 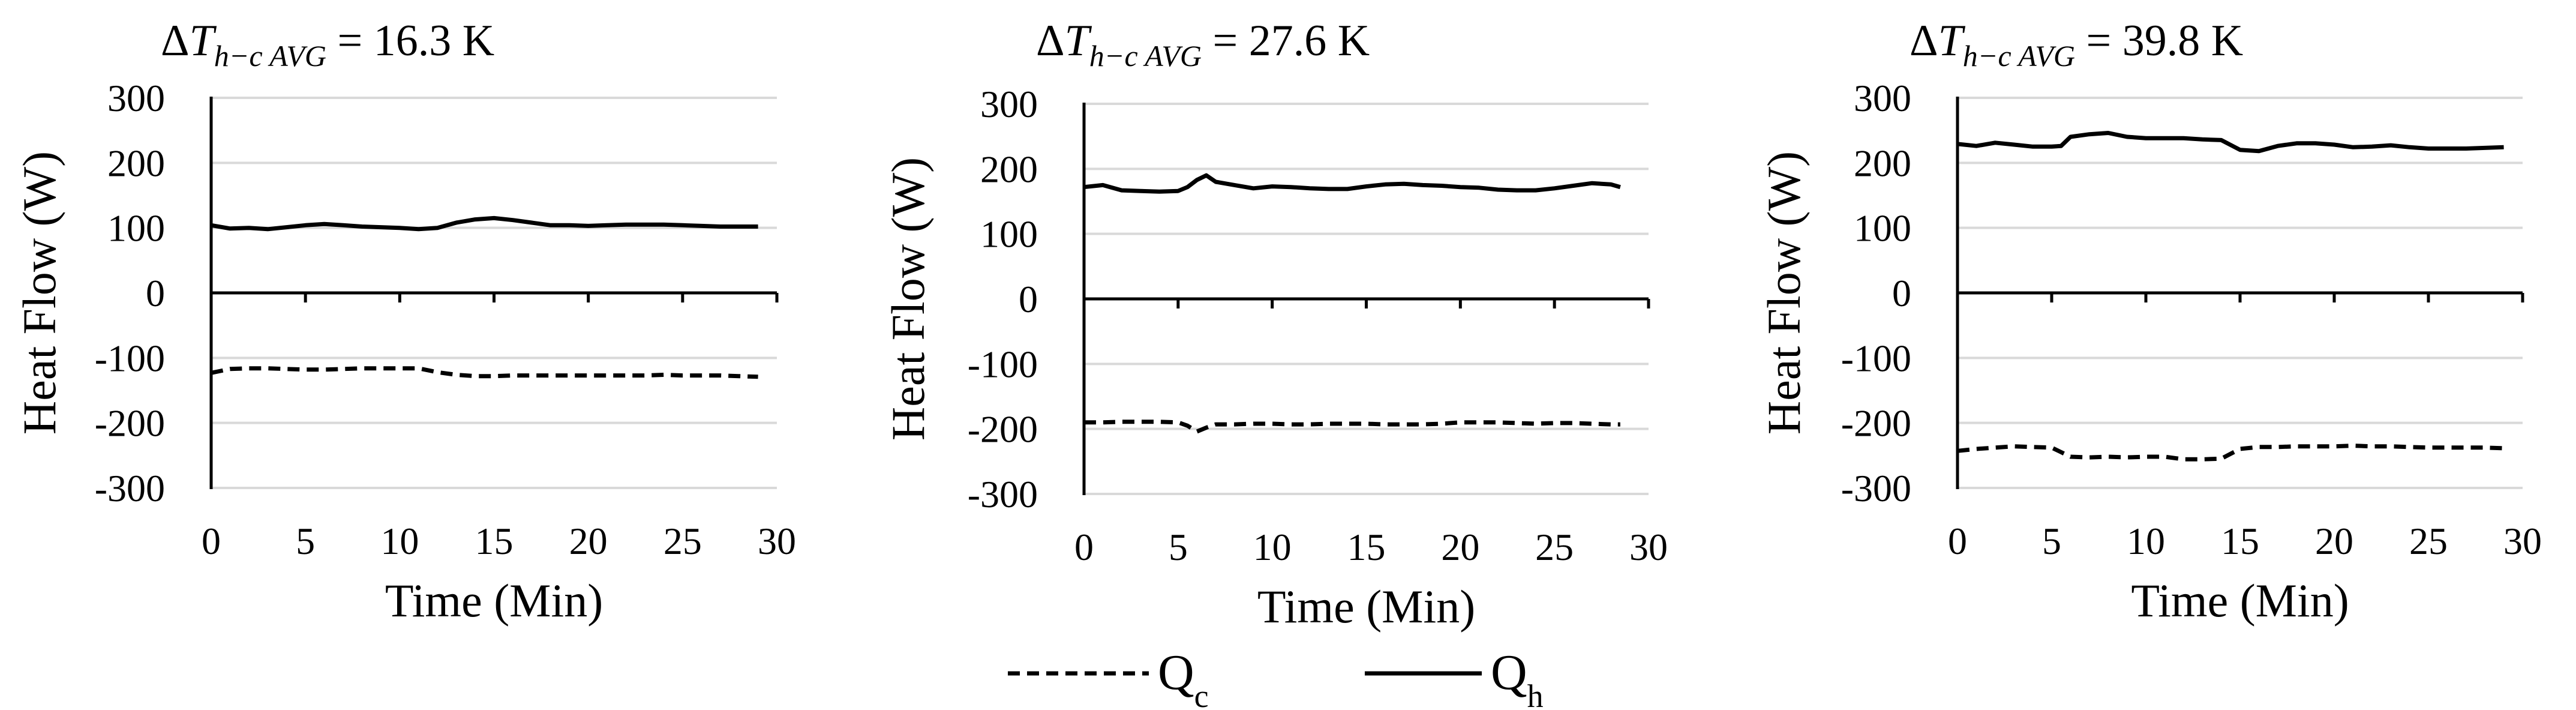 What do you see at coordinates (2076, 44) in the screenshot?
I see `panel-title: ΔTh−c AVG = 39.8 K` at bounding box center [2076, 44].